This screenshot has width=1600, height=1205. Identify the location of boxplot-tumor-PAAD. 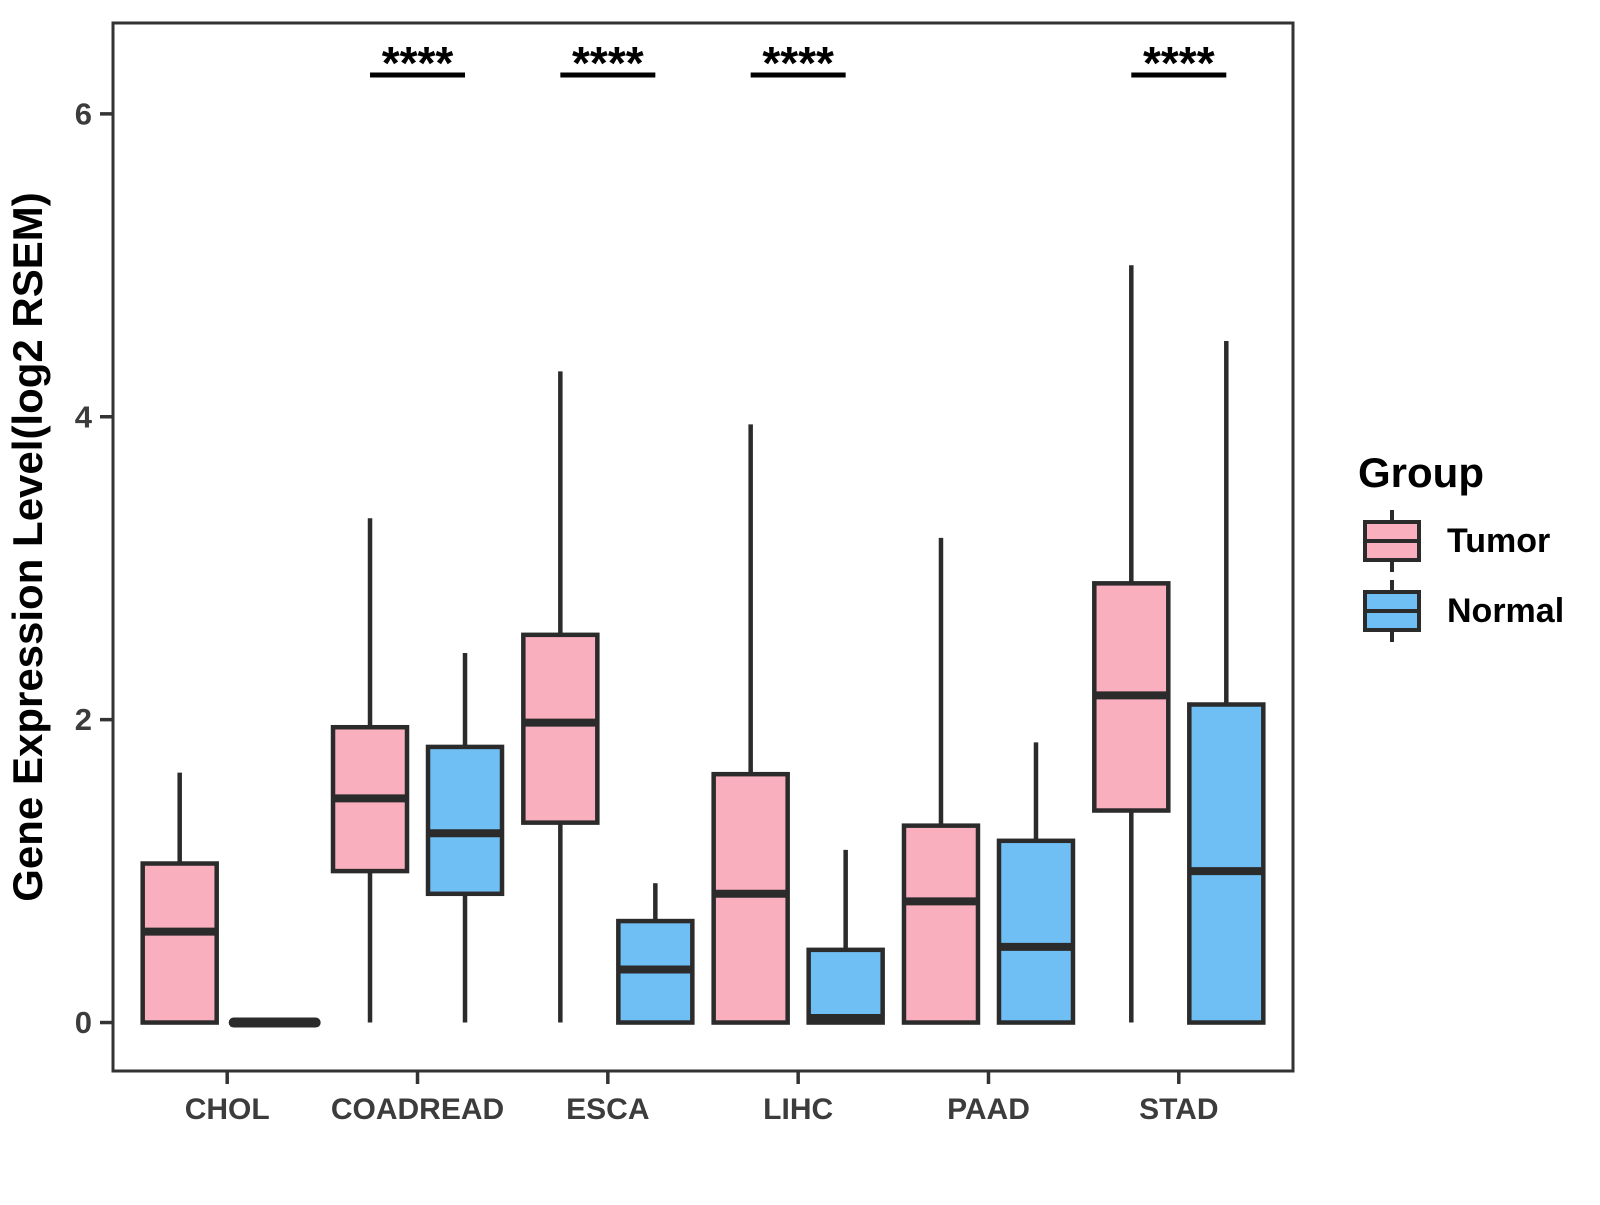
(941, 924).